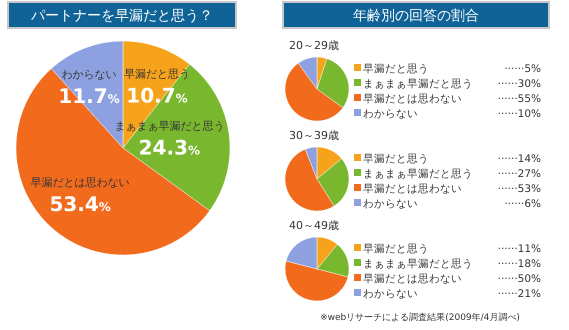 This screenshot has width=569, height=330. What do you see at coordinates (520, 114) in the screenshot?
I see `data-label: ······10%` at bounding box center [520, 114].